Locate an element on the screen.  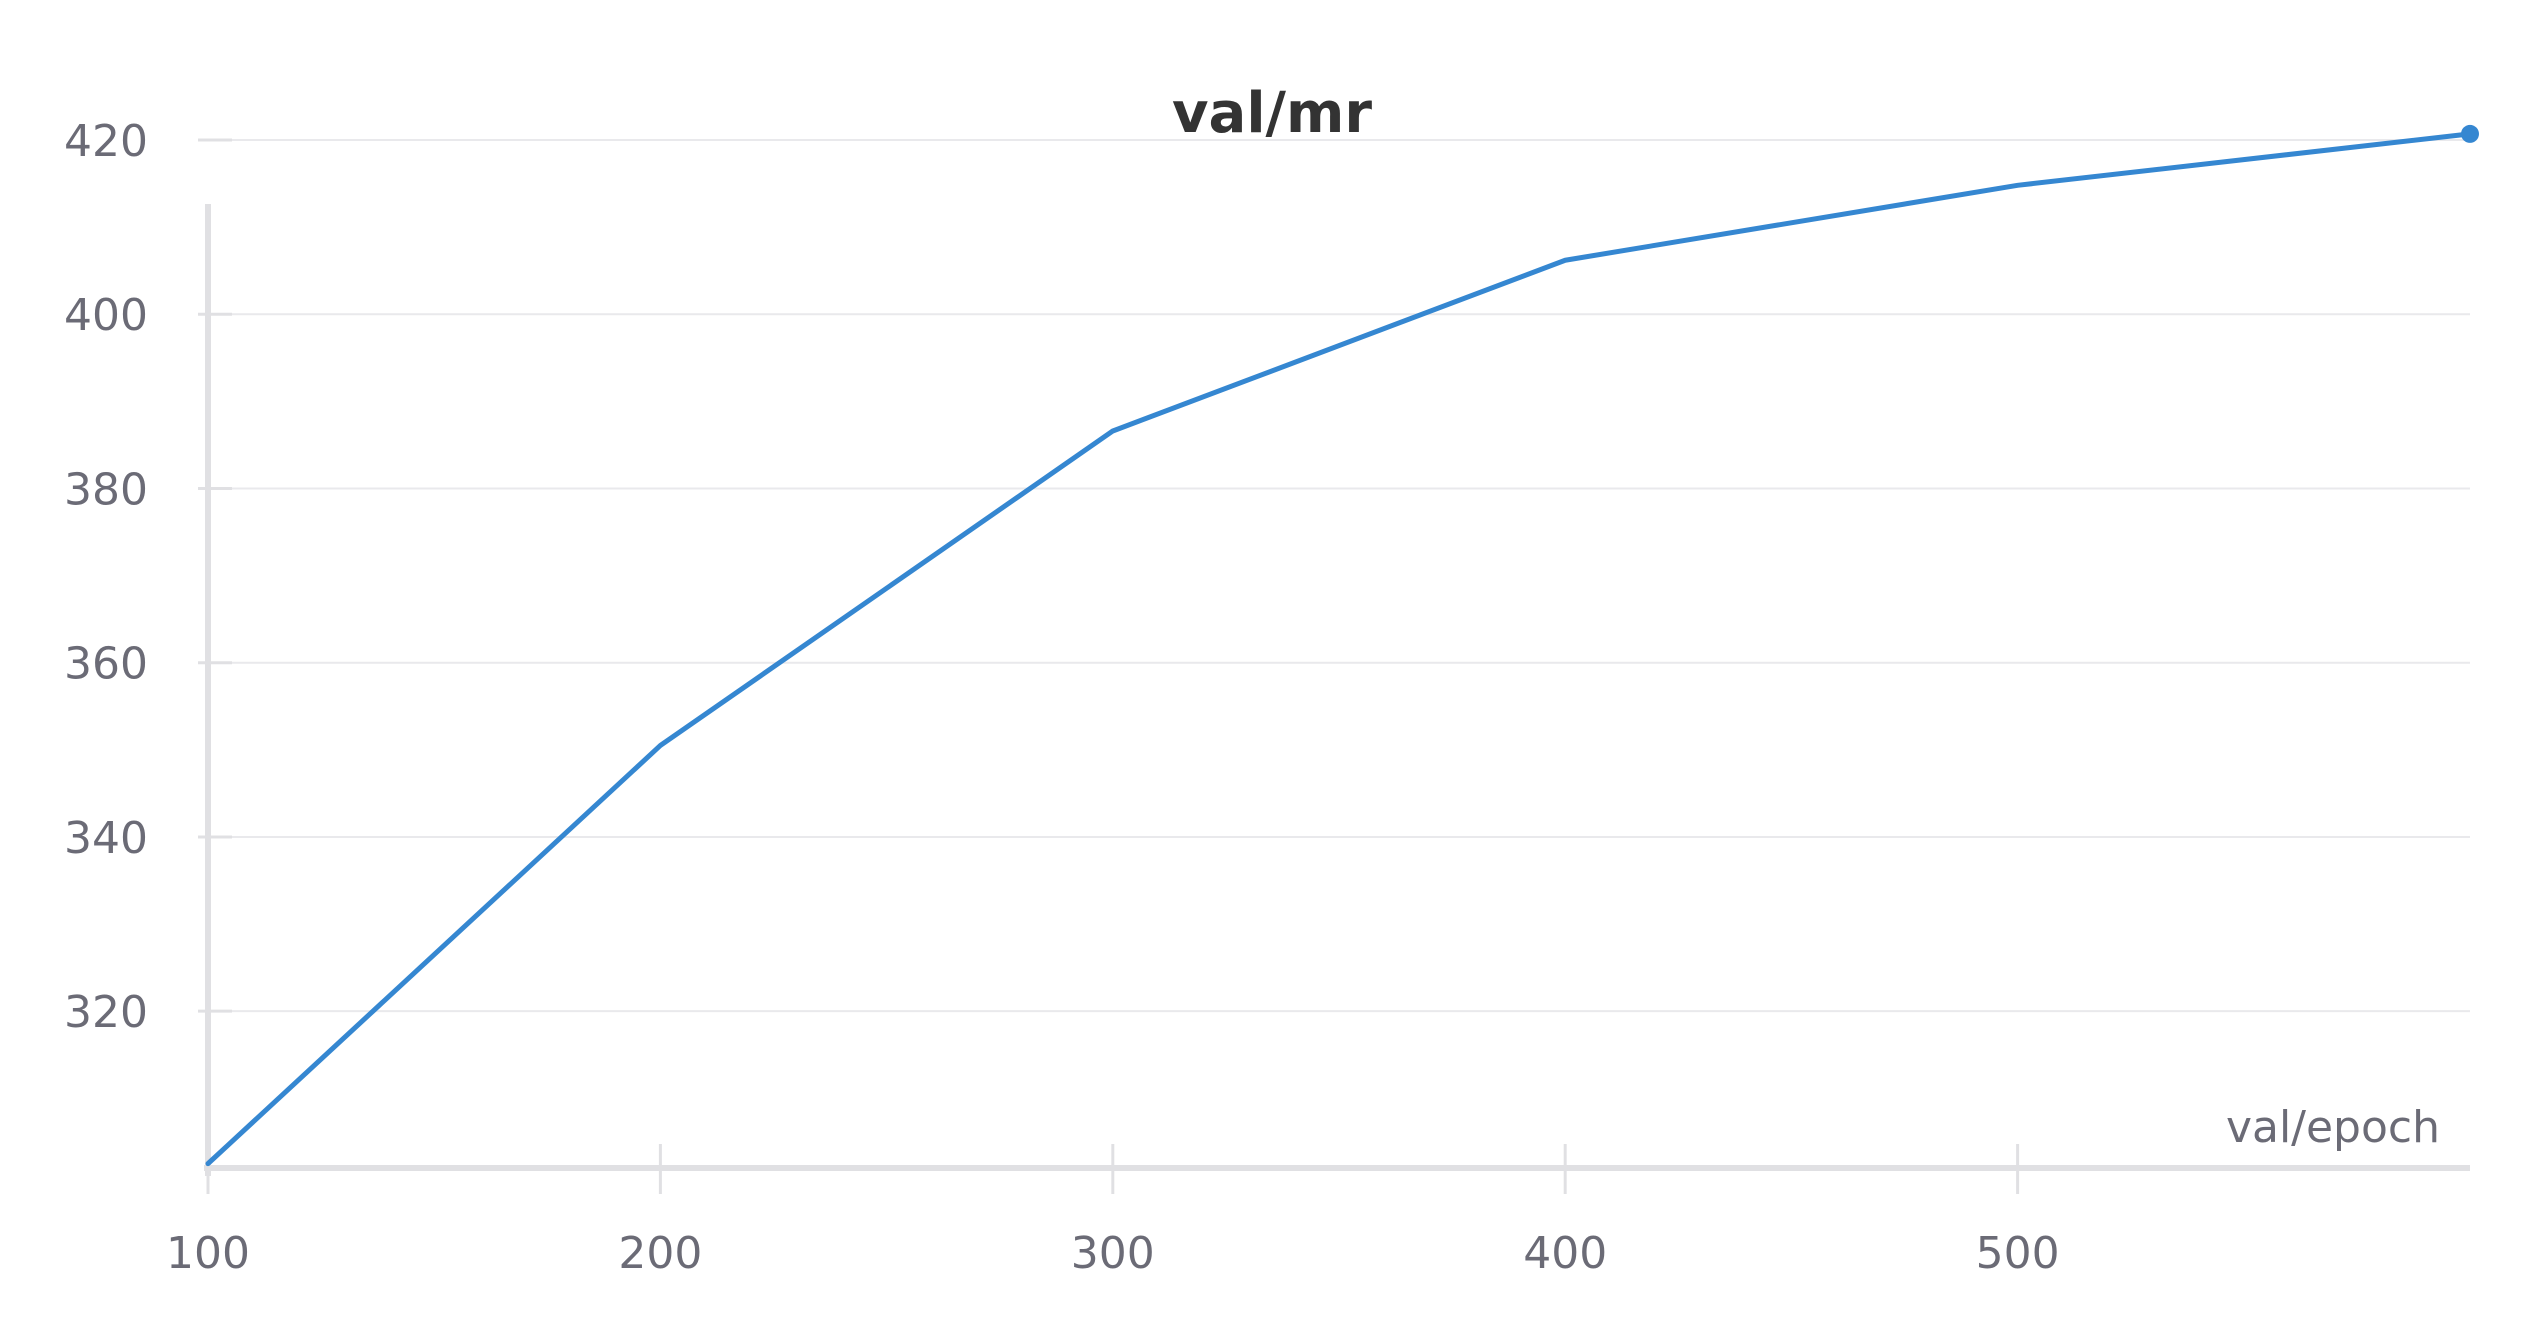
x-tick-label: 500 is located at coordinates (2018, 1253).